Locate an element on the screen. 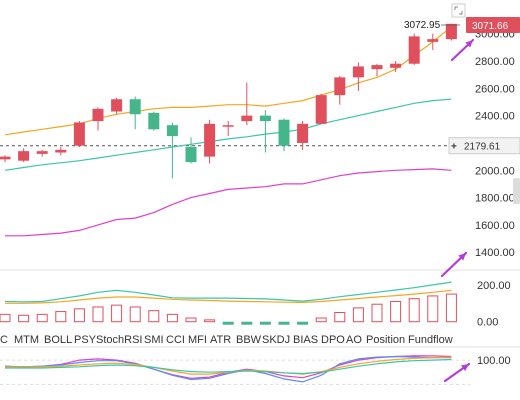 This screenshot has height=400, width=520. price-tick-label: 1600.00 is located at coordinates (495, 226).